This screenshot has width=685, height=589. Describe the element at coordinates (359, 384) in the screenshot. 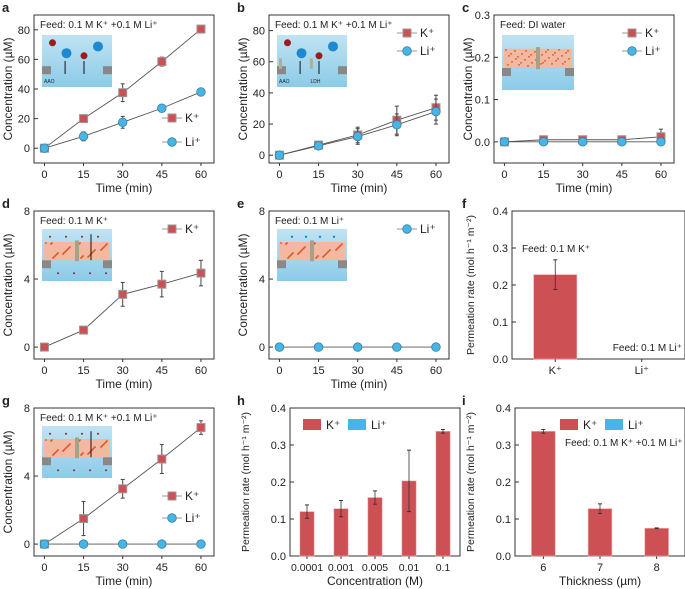

I see `x-axis-label: Time (min)` at that location.